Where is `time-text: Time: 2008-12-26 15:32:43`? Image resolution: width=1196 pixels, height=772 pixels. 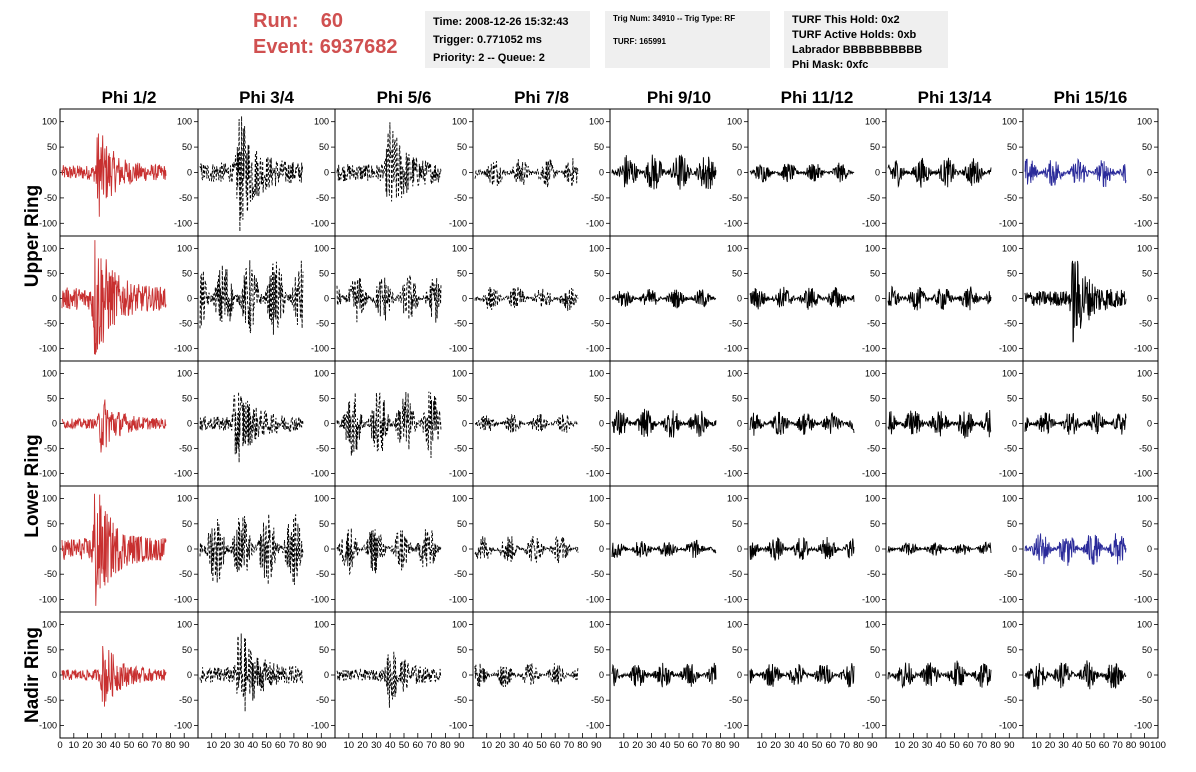 time-text: Time: 2008-12-26 15:32:43 is located at coordinates (501, 22).